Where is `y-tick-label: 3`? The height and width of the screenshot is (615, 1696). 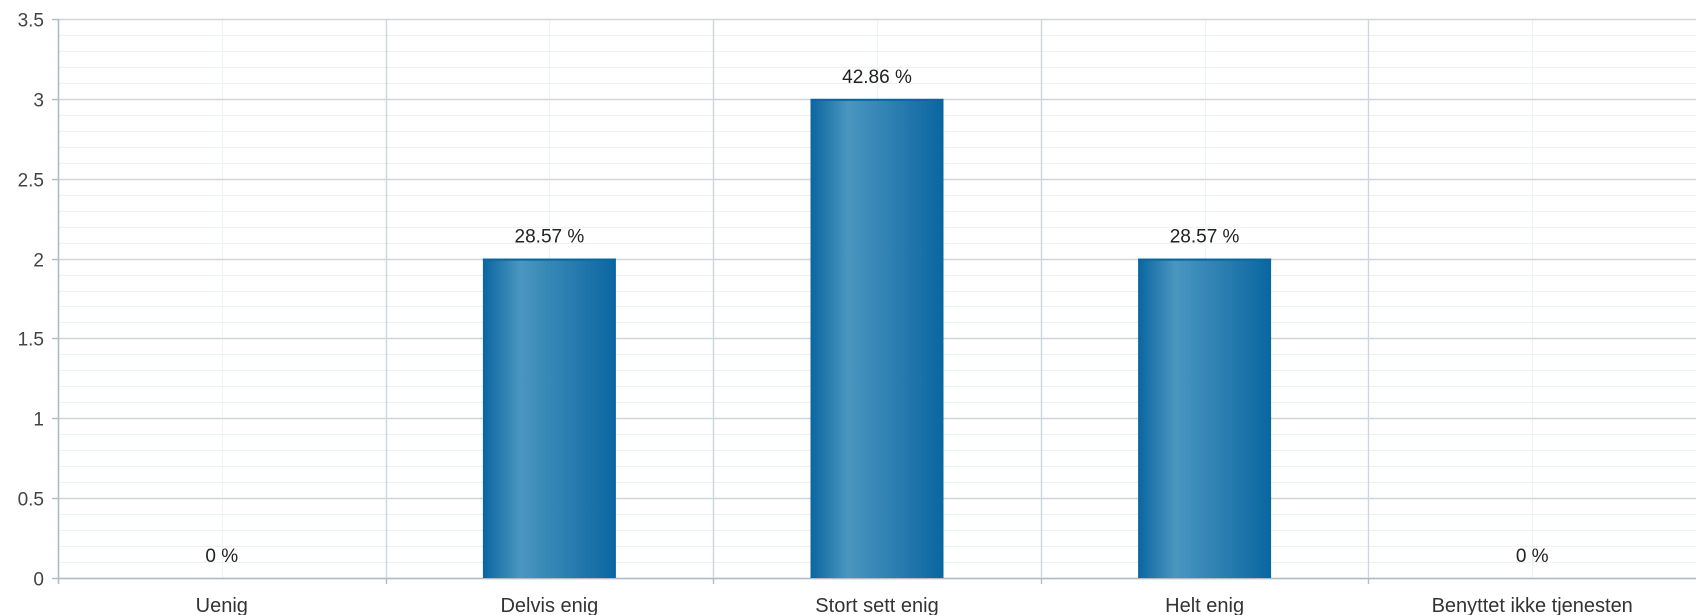 y-tick-label: 3 is located at coordinates (38, 101).